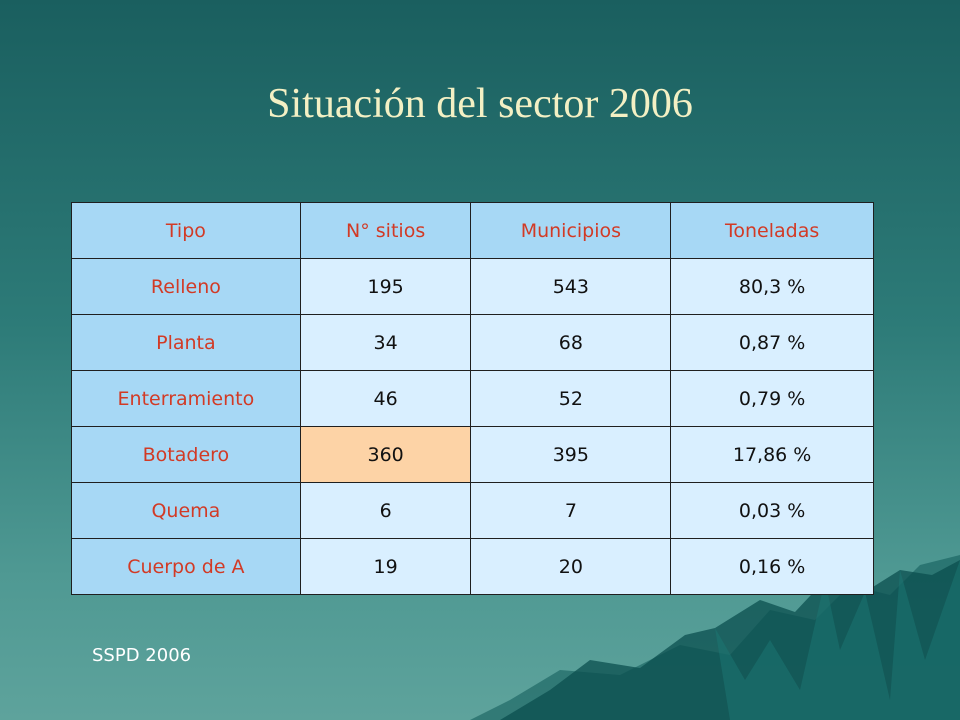  Describe the element at coordinates (186, 510) in the screenshot. I see `row-label: Quema` at that location.